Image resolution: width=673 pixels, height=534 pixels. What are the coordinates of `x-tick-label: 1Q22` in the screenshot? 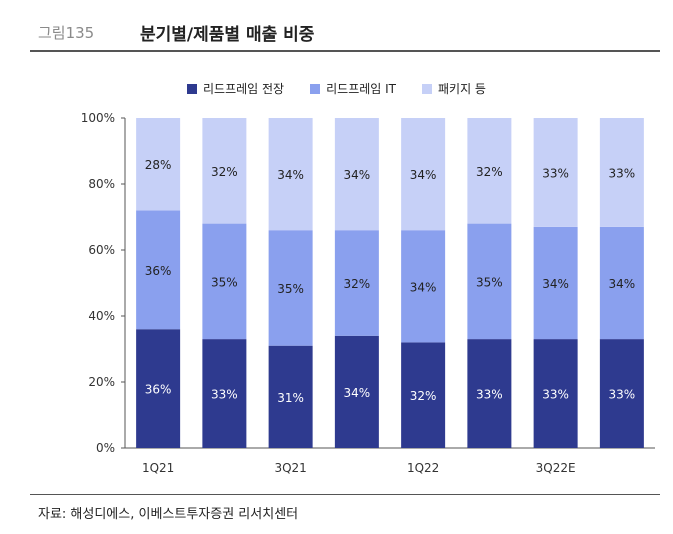 It's located at (423, 468).